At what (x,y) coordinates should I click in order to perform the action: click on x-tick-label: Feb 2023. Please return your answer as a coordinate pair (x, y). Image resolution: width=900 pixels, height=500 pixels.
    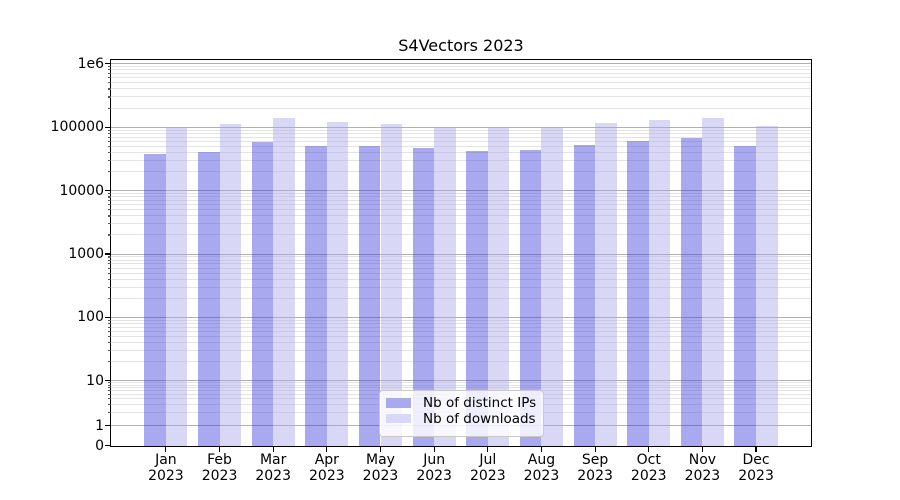
    Looking at the image, I should click on (220, 468).